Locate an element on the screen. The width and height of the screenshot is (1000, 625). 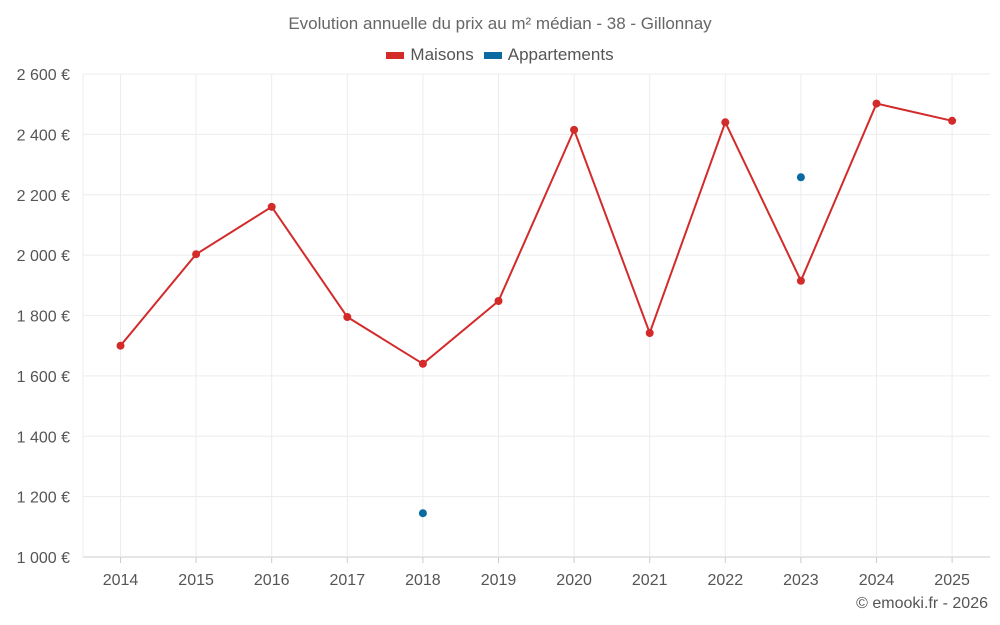
x-tick-label: 2025 is located at coordinates (952, 580).